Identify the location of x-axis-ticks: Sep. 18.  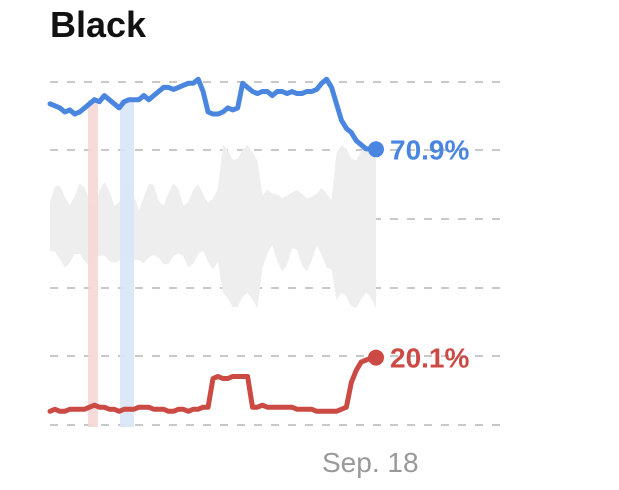
(370, 462).